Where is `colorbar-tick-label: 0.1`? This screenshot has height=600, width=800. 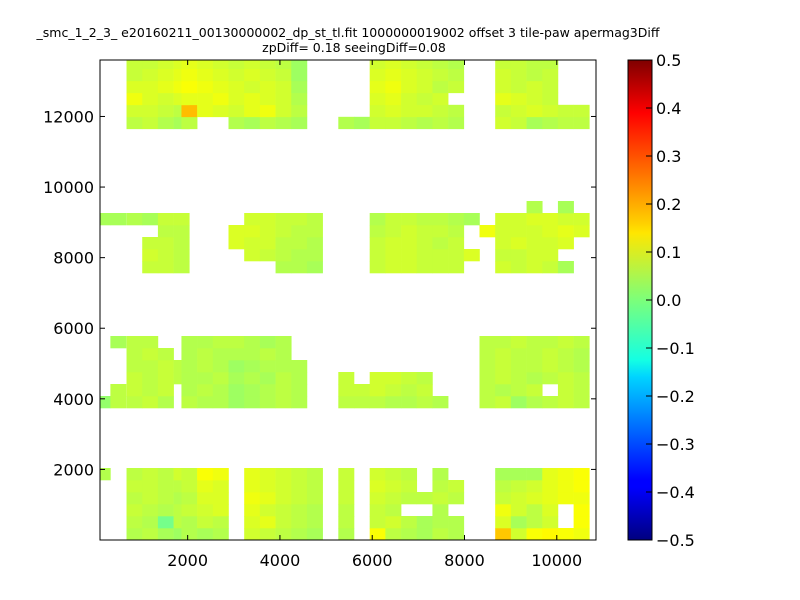
colorbar-tick-label: 0.1 is located at coordinates (668, 252).